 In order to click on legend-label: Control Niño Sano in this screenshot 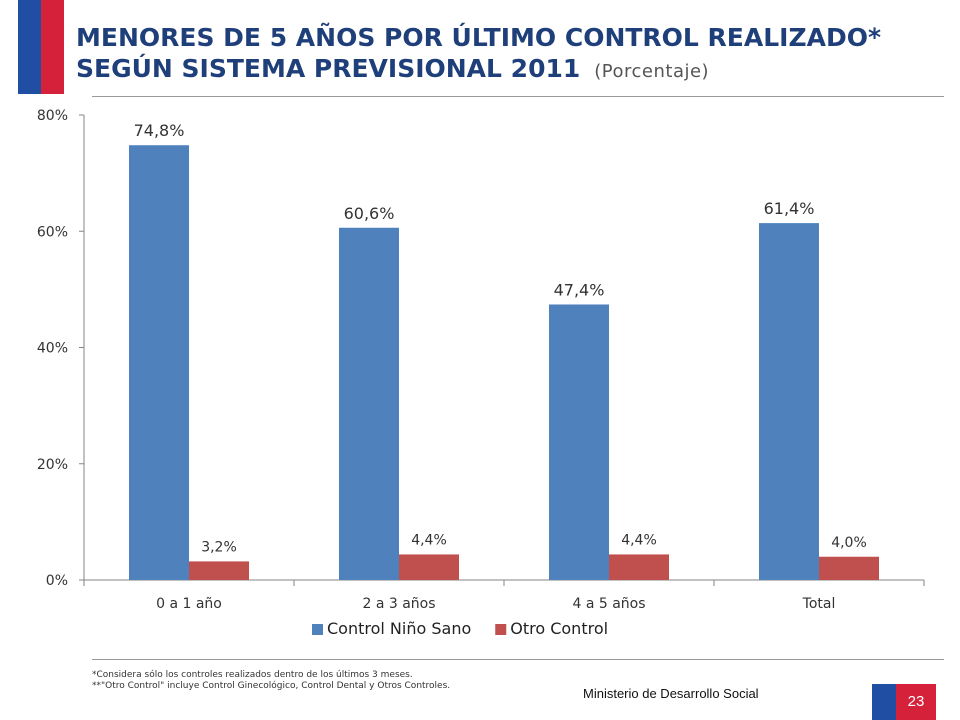, I will do `click(399, 628)`.